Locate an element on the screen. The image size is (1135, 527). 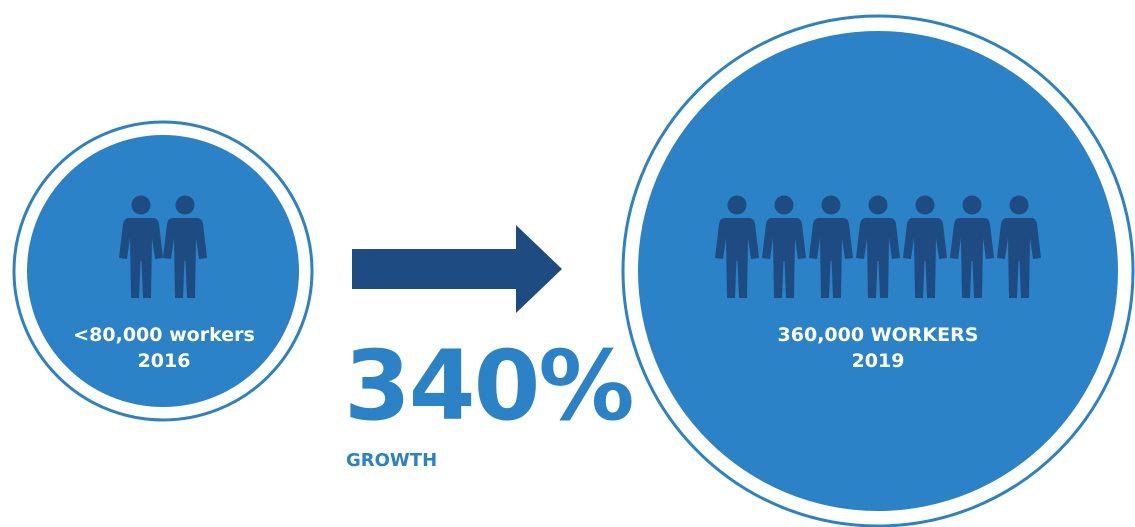
before-circle-fill is located at coordinates (163, 271).